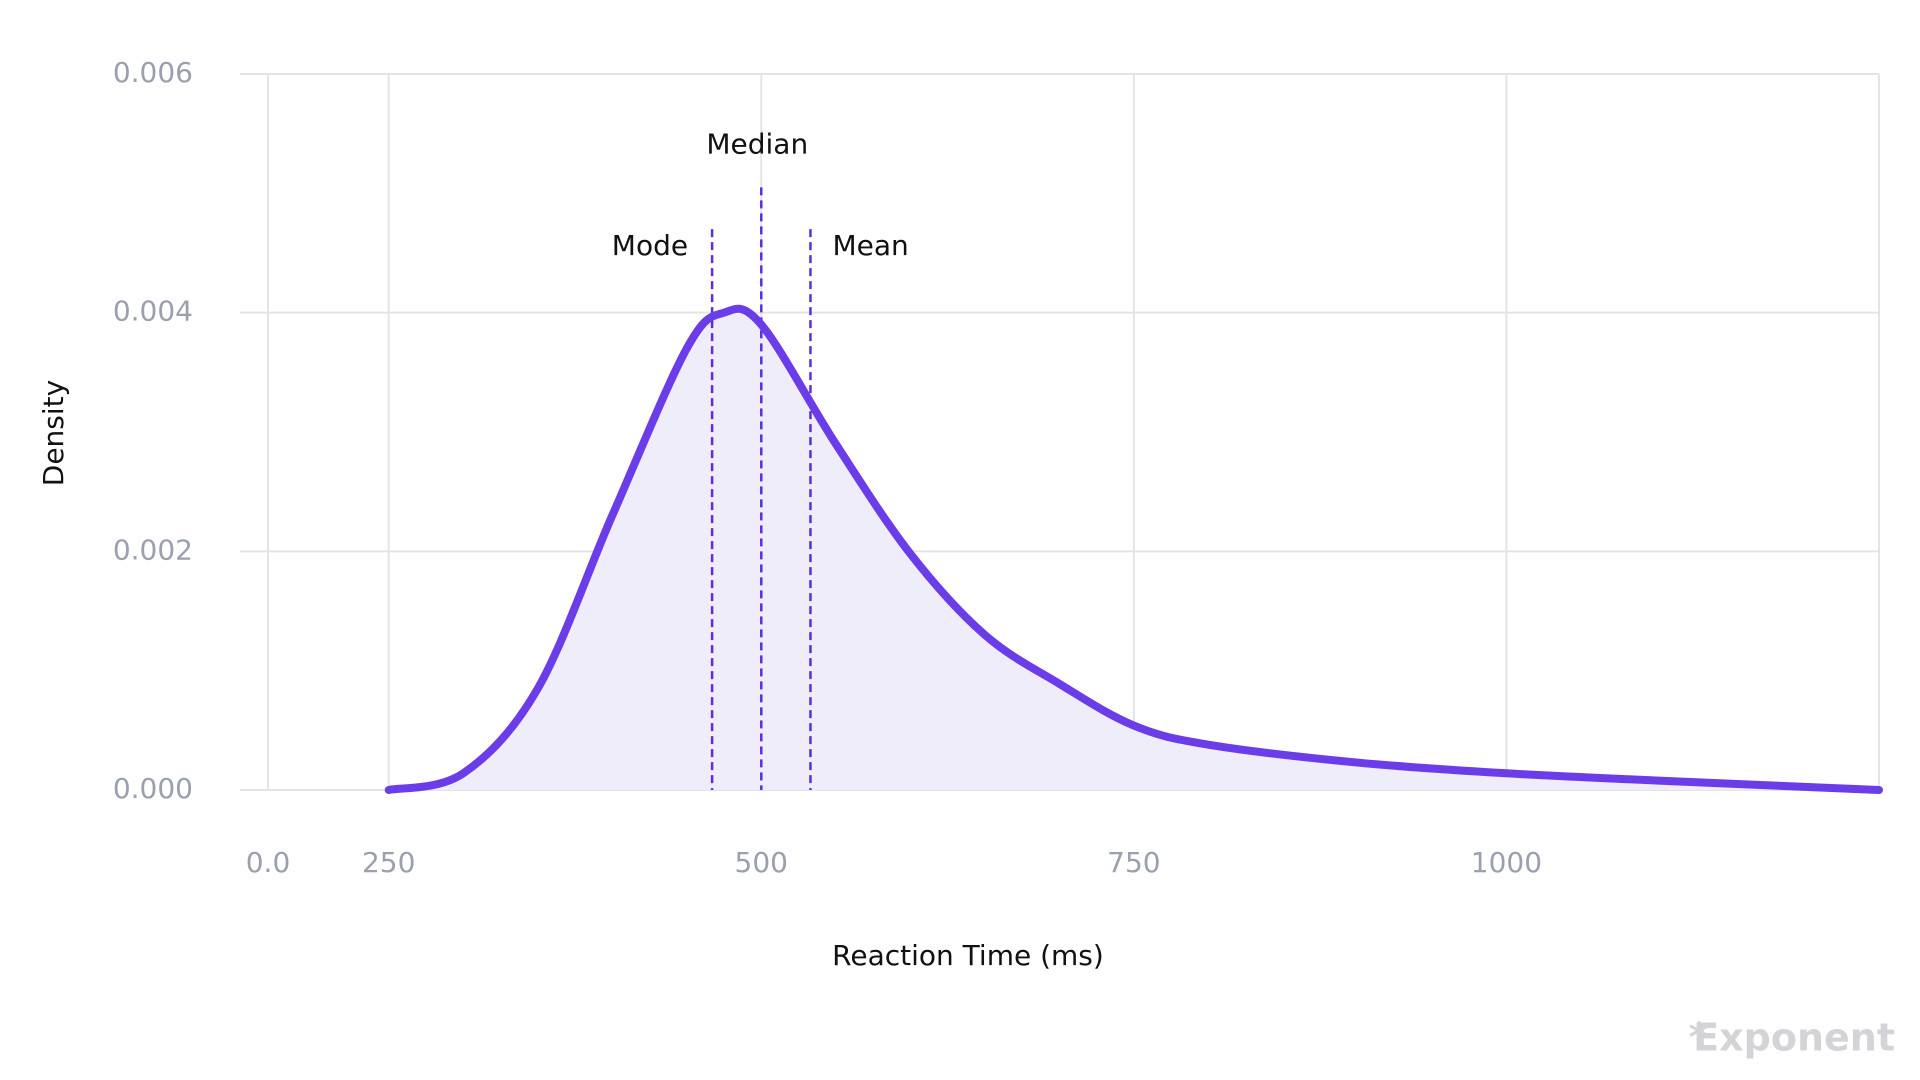  Describe the element at coordinates (153, 549) in the screenshot. I see `y-tick-label: 0.002` at that location.